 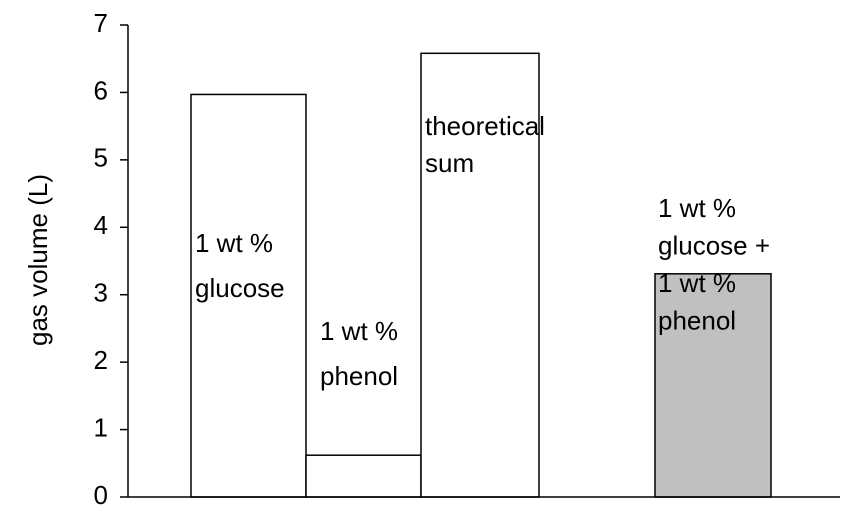 I want to click on y-tick-label: 3, so click(x=101, y=293).